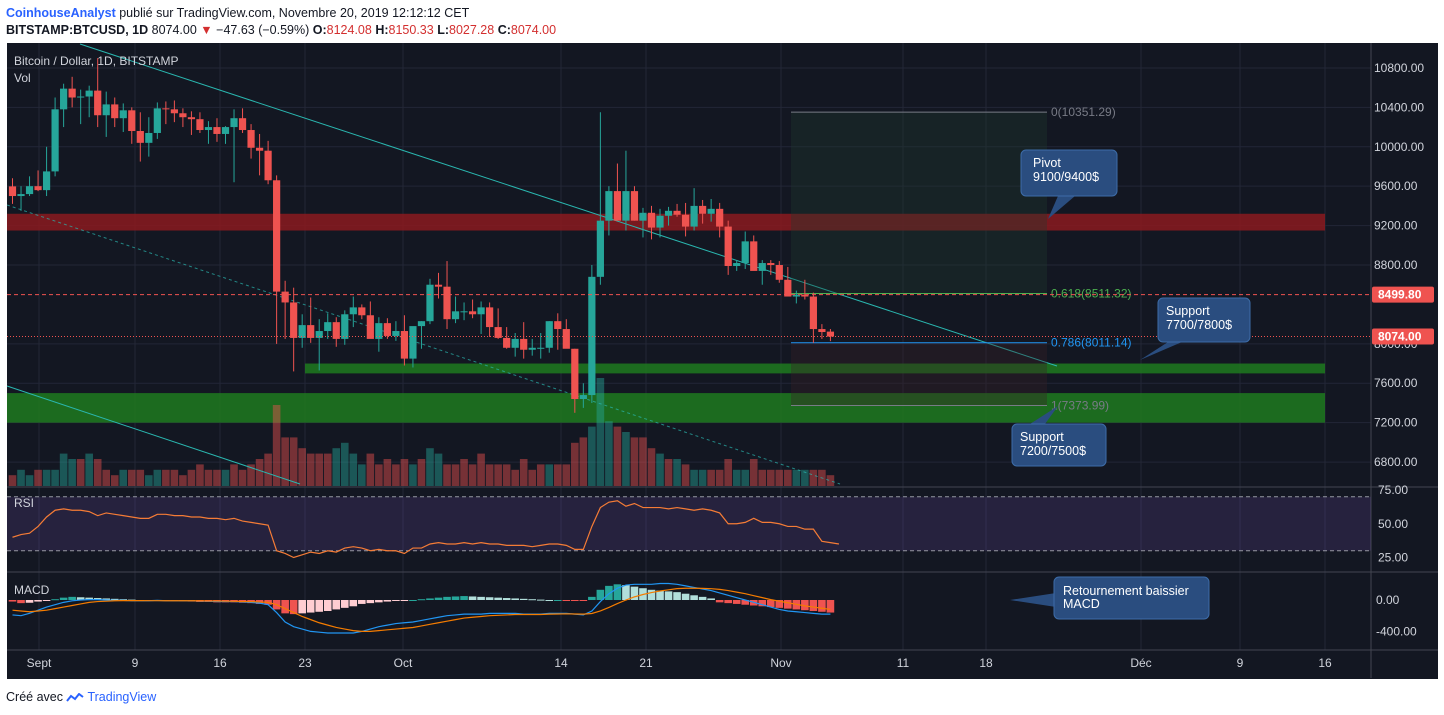 Image resolution: width=1444 pixels, height=715 pixels. What do you see at coordinates (1393, 490) in the screenshot?
I see `rsi-tick-label: 75.00` at bounding box center [1393, 490].